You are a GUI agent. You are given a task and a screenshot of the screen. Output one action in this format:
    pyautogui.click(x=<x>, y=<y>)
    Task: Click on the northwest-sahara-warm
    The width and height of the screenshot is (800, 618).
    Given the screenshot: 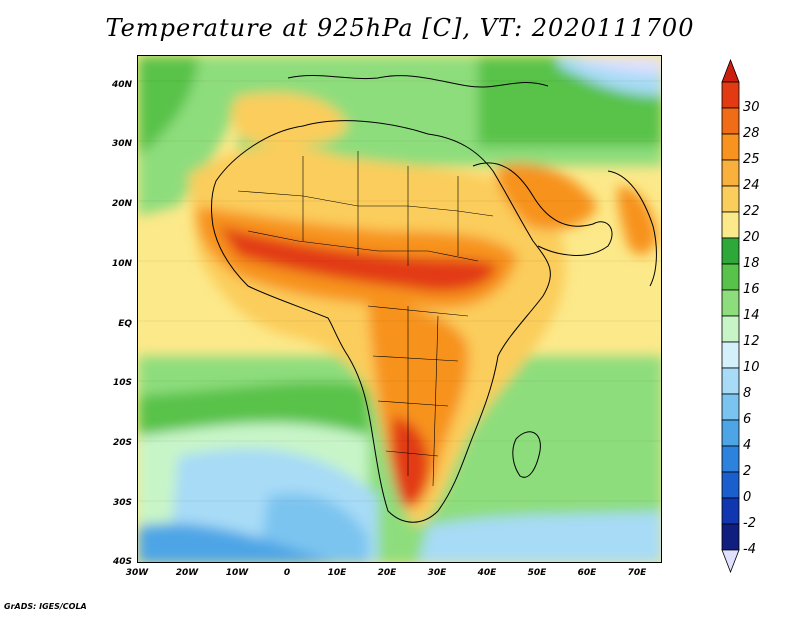 What is the action you would take?
    pyautogui.click(x=289, y=119)
    